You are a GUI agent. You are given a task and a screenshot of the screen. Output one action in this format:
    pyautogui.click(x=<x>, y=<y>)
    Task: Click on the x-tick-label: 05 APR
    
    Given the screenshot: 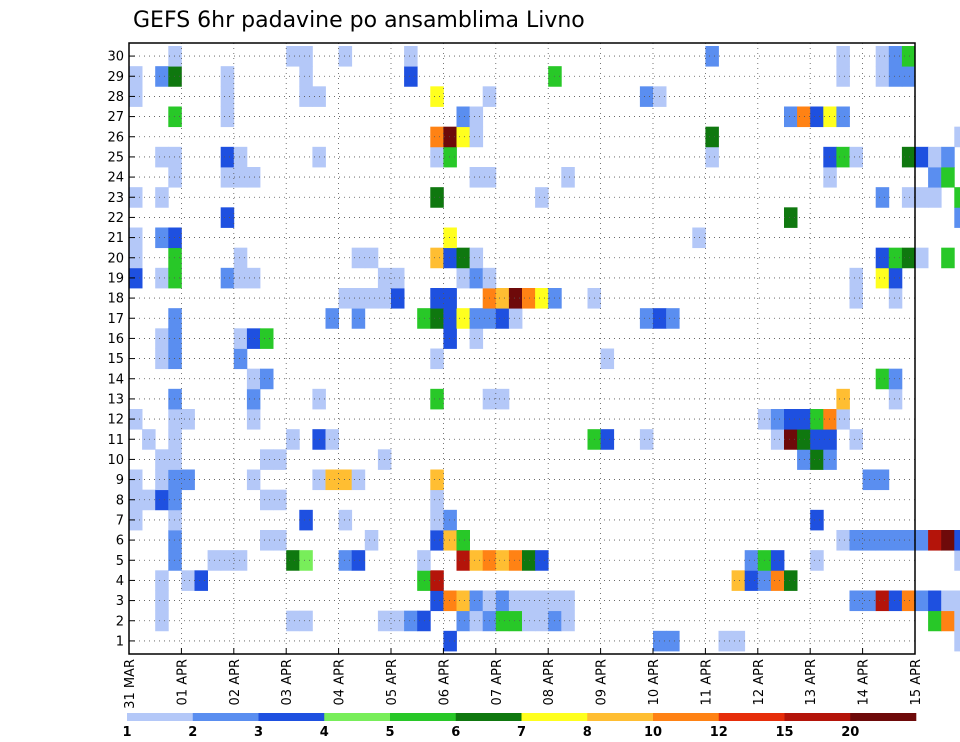 What is the action you would take?
    pyautogui.click(x=392, y=682)
    